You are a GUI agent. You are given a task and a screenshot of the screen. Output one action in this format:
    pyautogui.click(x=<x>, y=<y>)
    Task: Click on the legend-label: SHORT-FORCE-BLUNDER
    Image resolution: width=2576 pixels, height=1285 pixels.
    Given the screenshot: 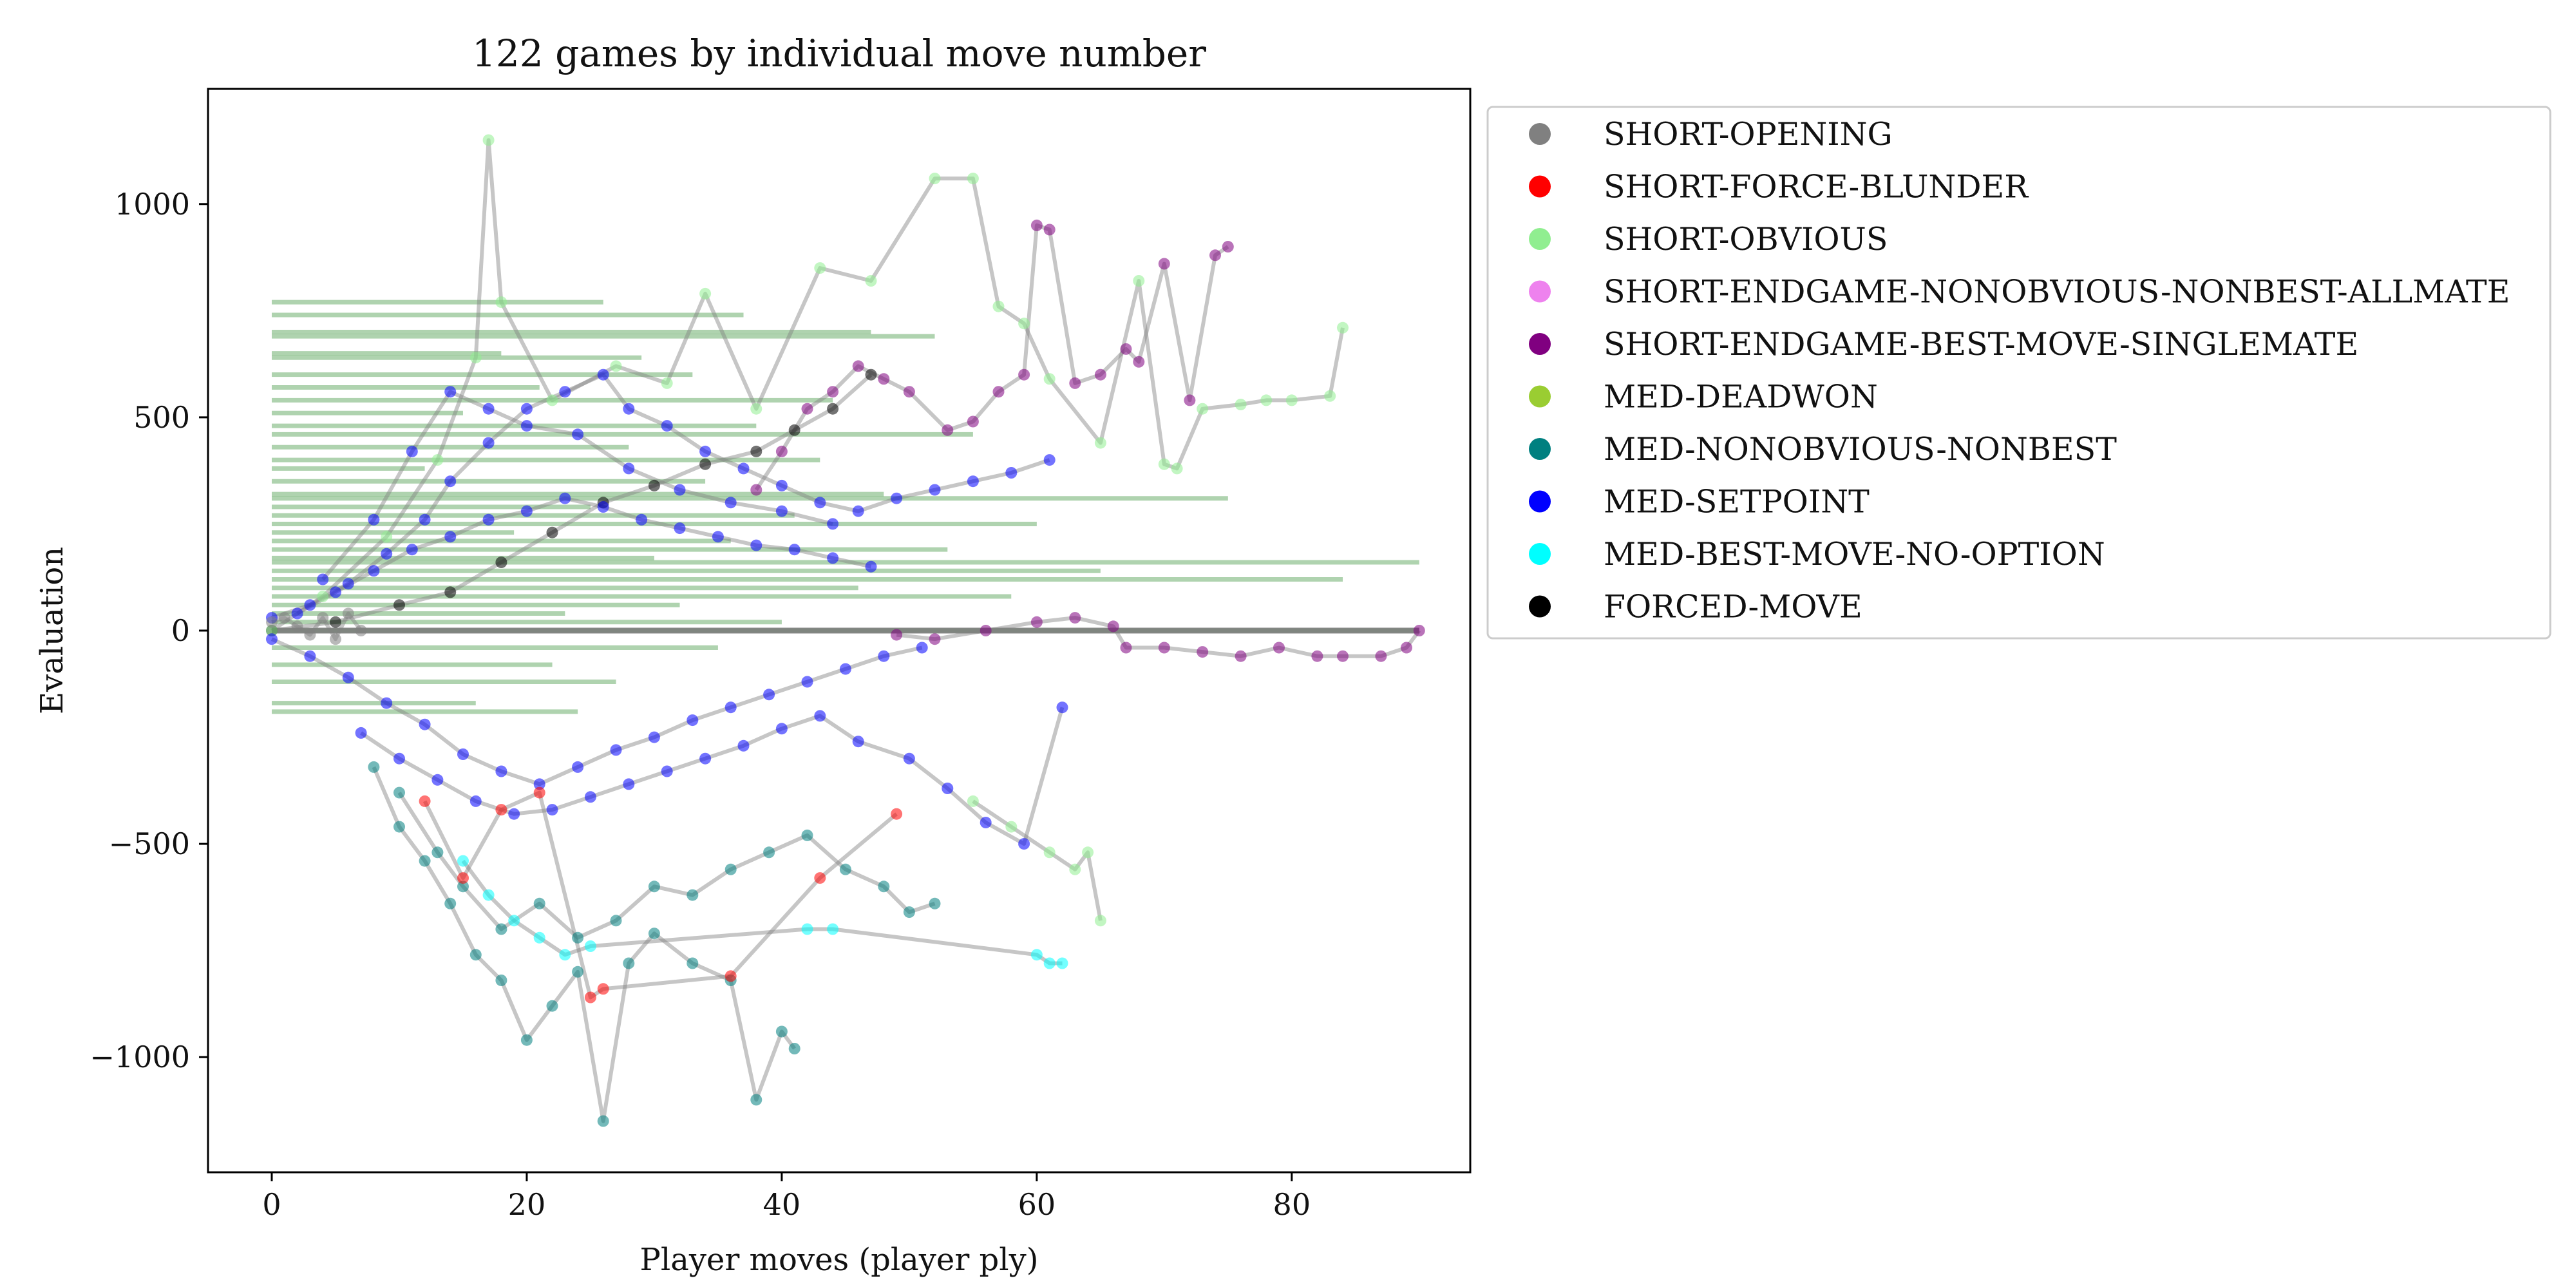 What is the action you would take?
    pyautogui.click(x=1816, y=187)
    